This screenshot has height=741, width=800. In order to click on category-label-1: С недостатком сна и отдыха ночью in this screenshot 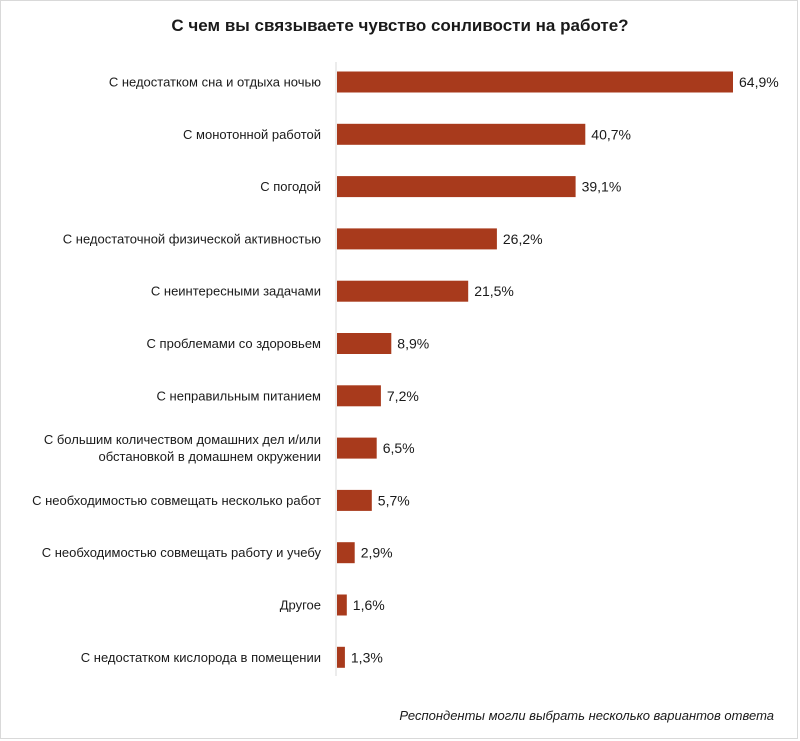, I will do `click(215, 82)`.